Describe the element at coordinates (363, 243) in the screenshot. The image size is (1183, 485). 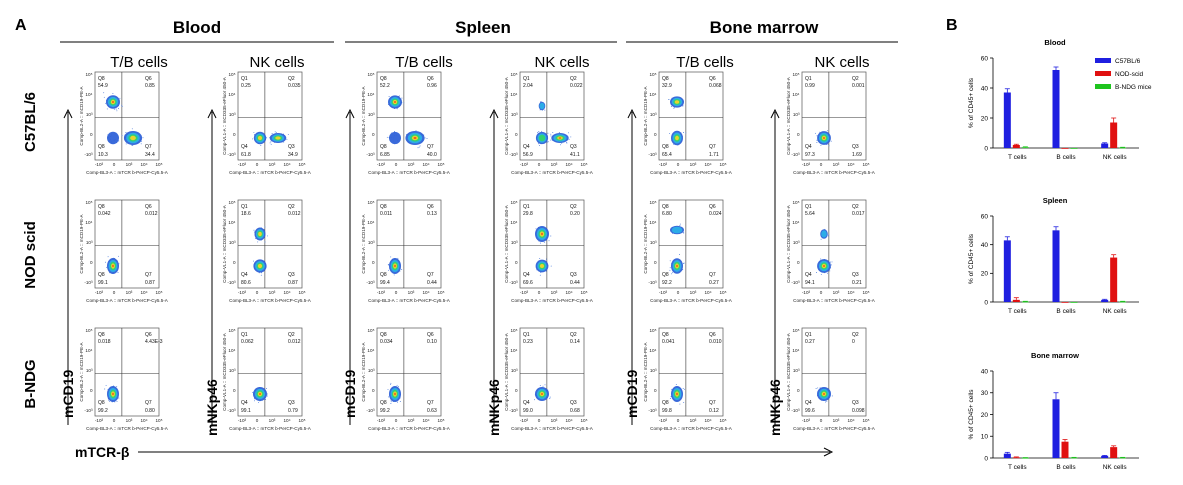
I see `plot-y-axis-label: Comp-BL2-A :: mCD19-PE-A` at that location.